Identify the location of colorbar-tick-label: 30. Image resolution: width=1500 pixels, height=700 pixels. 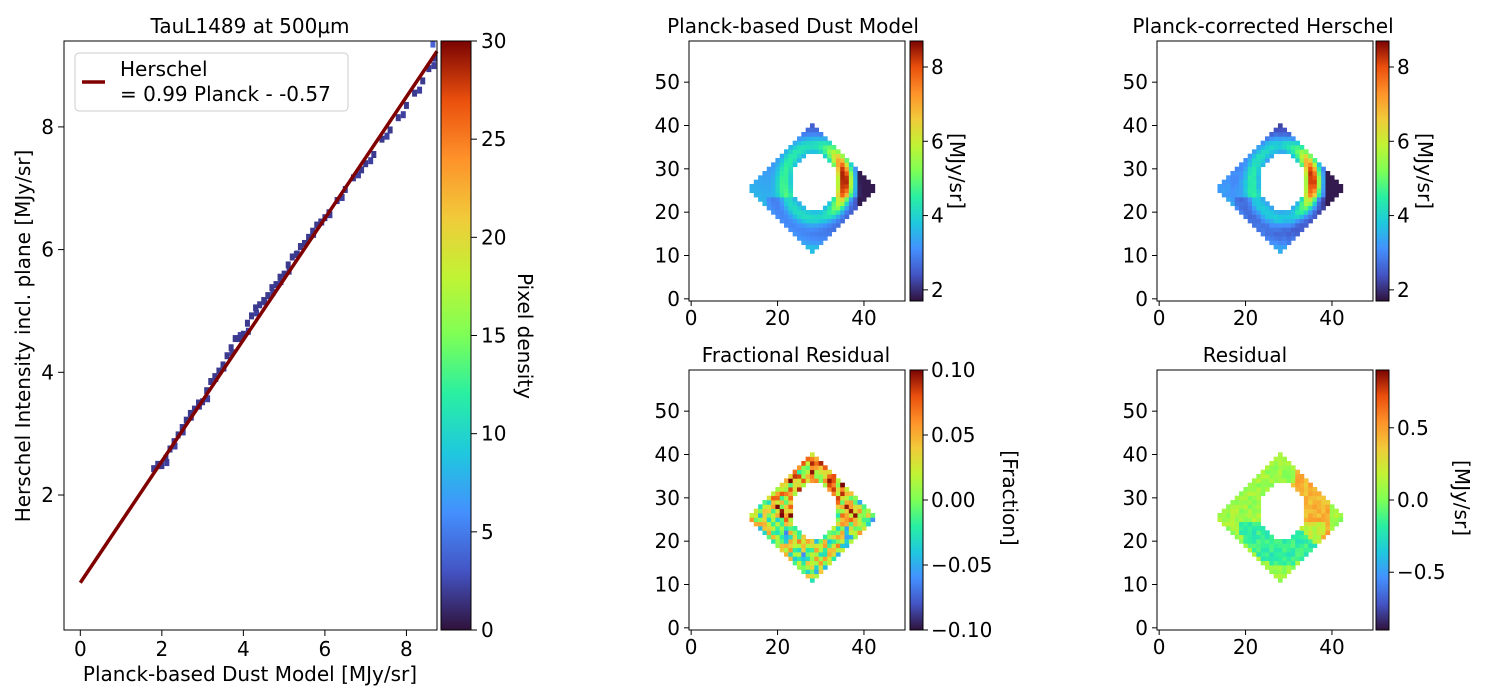
(493, 41).